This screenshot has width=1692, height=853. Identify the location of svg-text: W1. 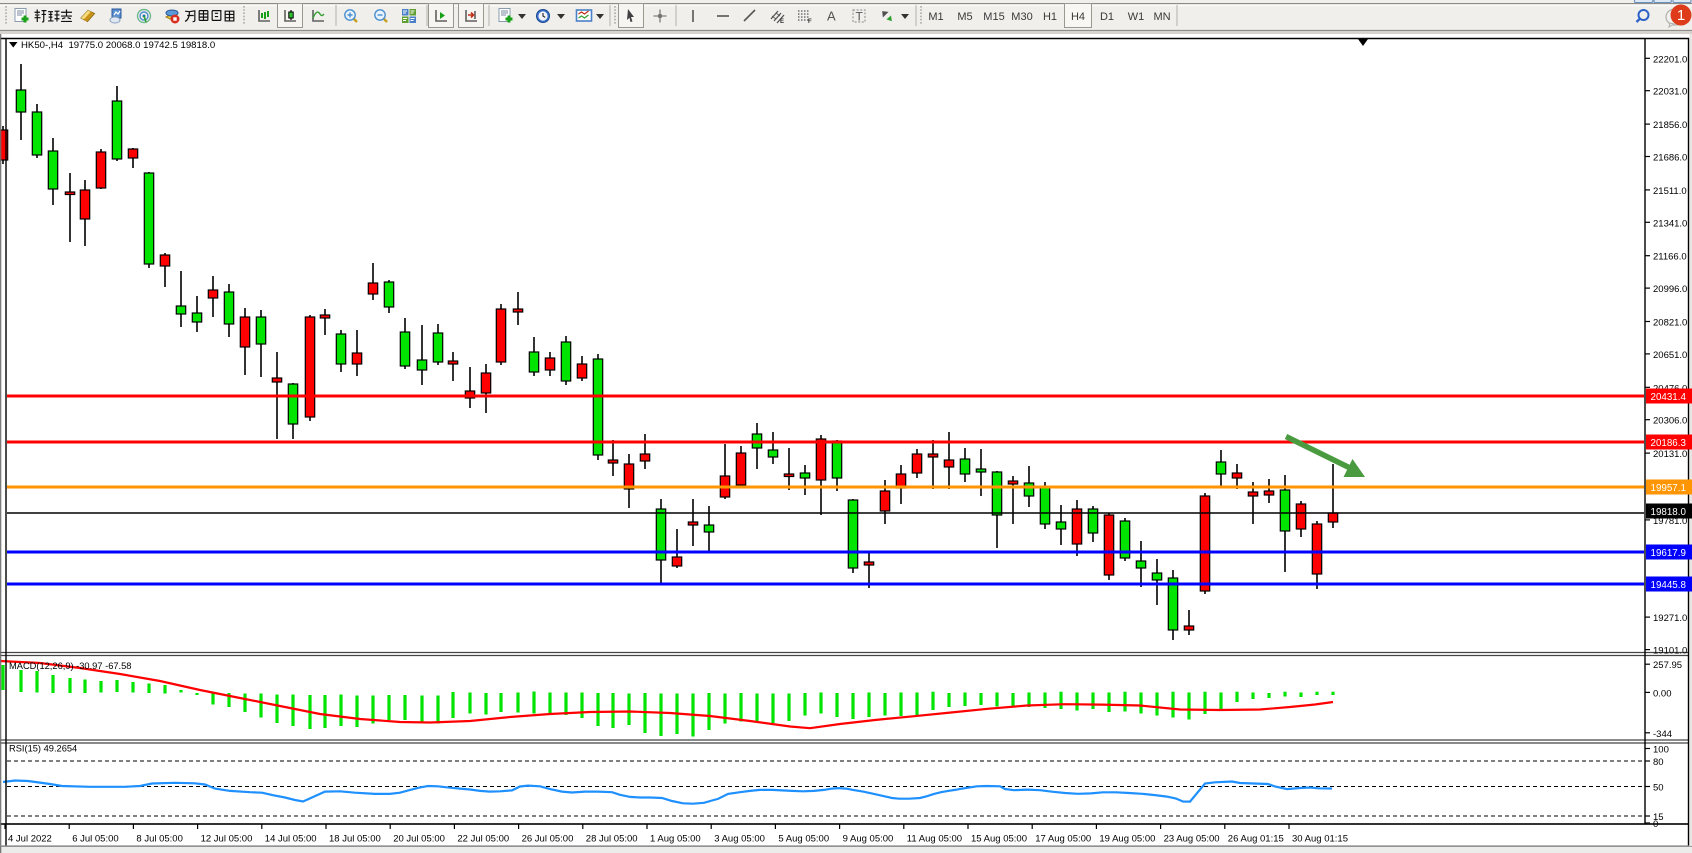
(1136, 17).